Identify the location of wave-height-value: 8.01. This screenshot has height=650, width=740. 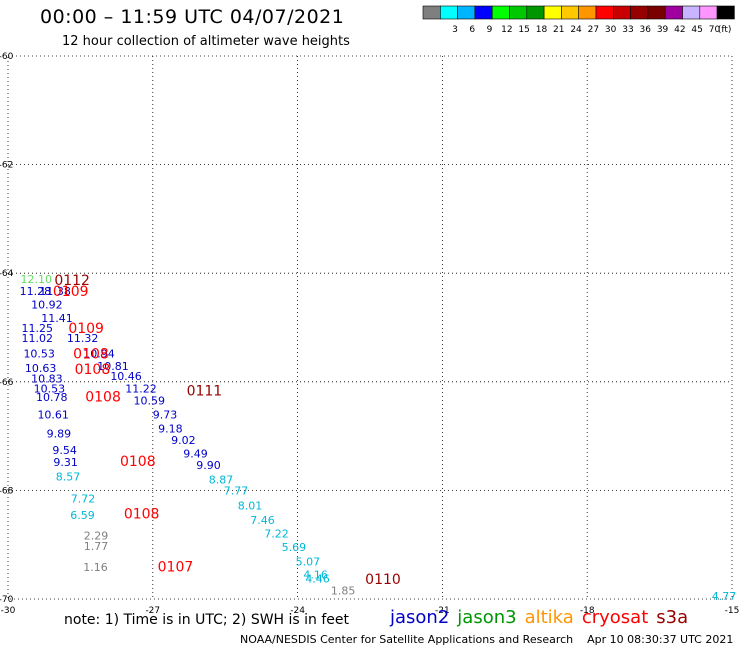
(250, 505).